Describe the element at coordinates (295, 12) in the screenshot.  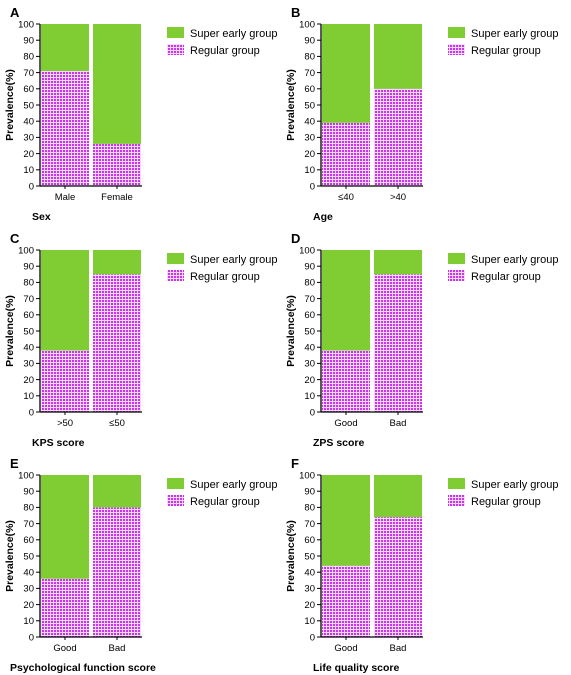
I see `panel-letter: B` at that location.